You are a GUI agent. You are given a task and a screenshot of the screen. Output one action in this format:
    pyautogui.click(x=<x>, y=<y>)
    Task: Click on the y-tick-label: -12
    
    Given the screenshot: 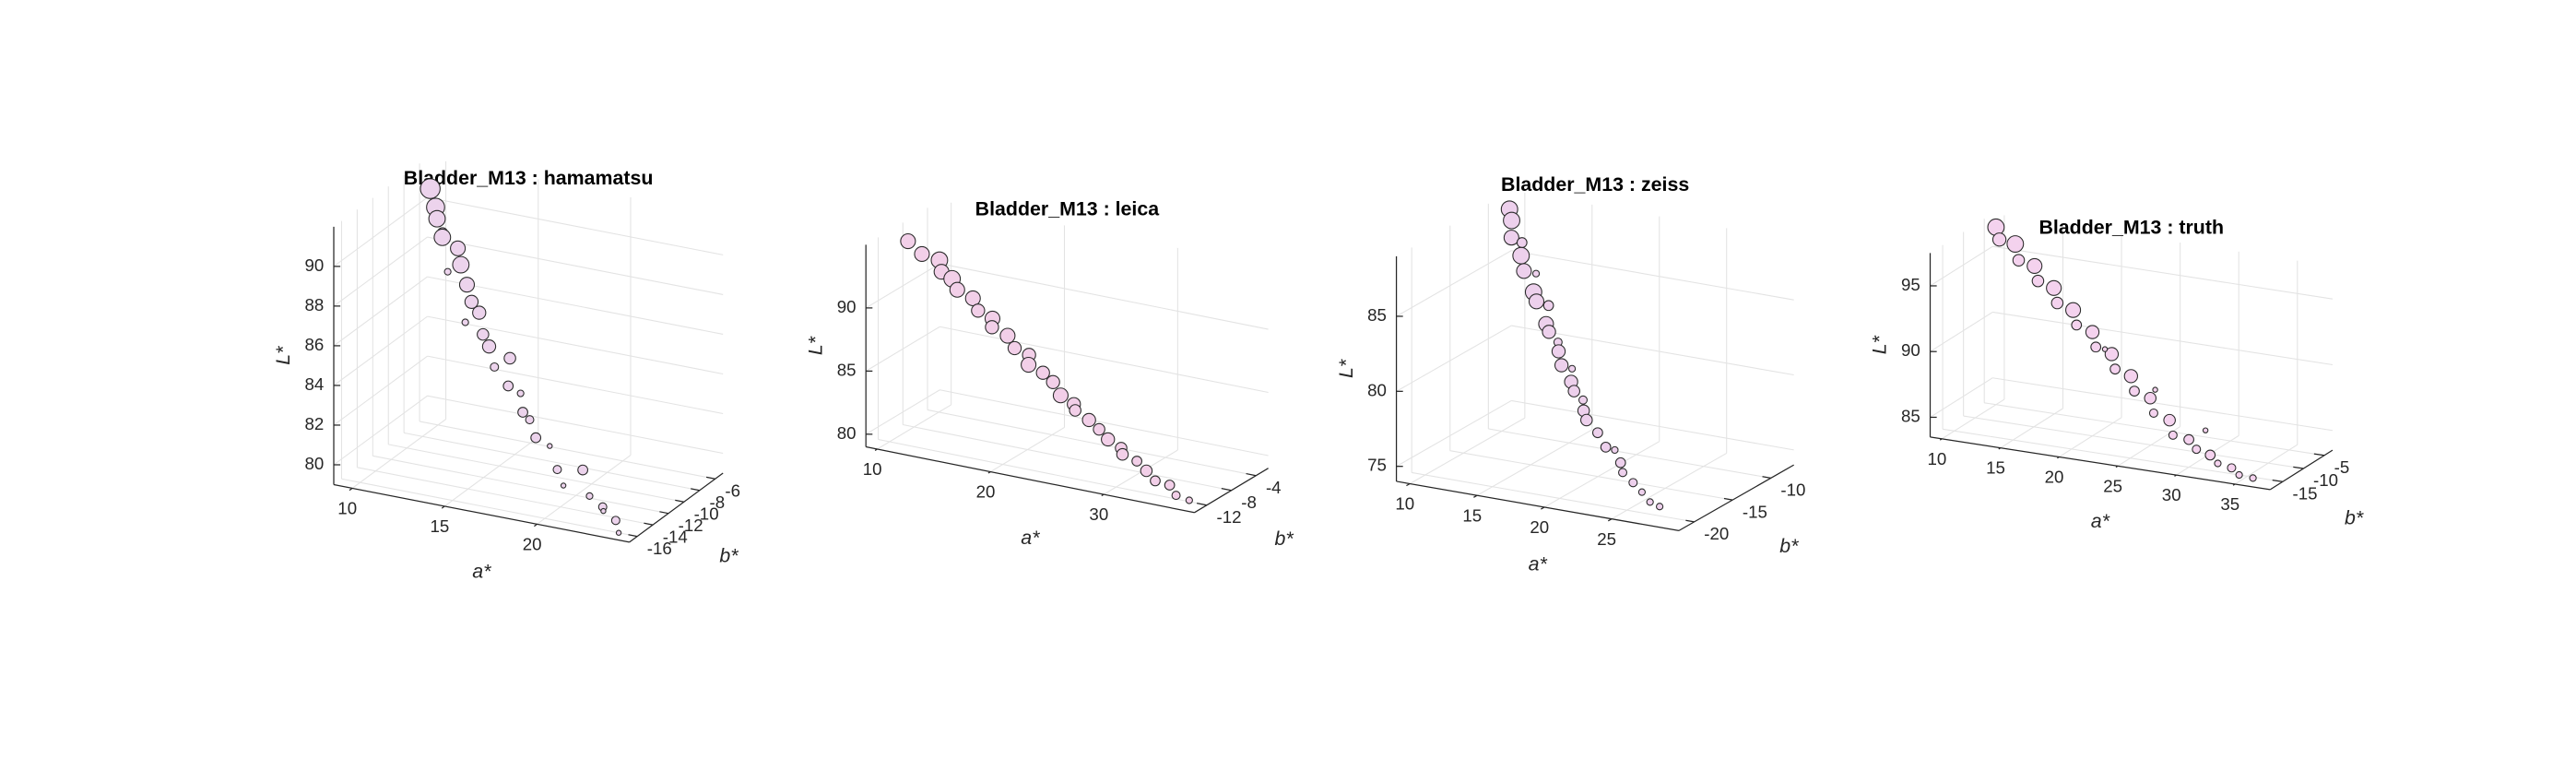 What is the action you would take?
    pyautogui.click(x=1229, y=517)
    